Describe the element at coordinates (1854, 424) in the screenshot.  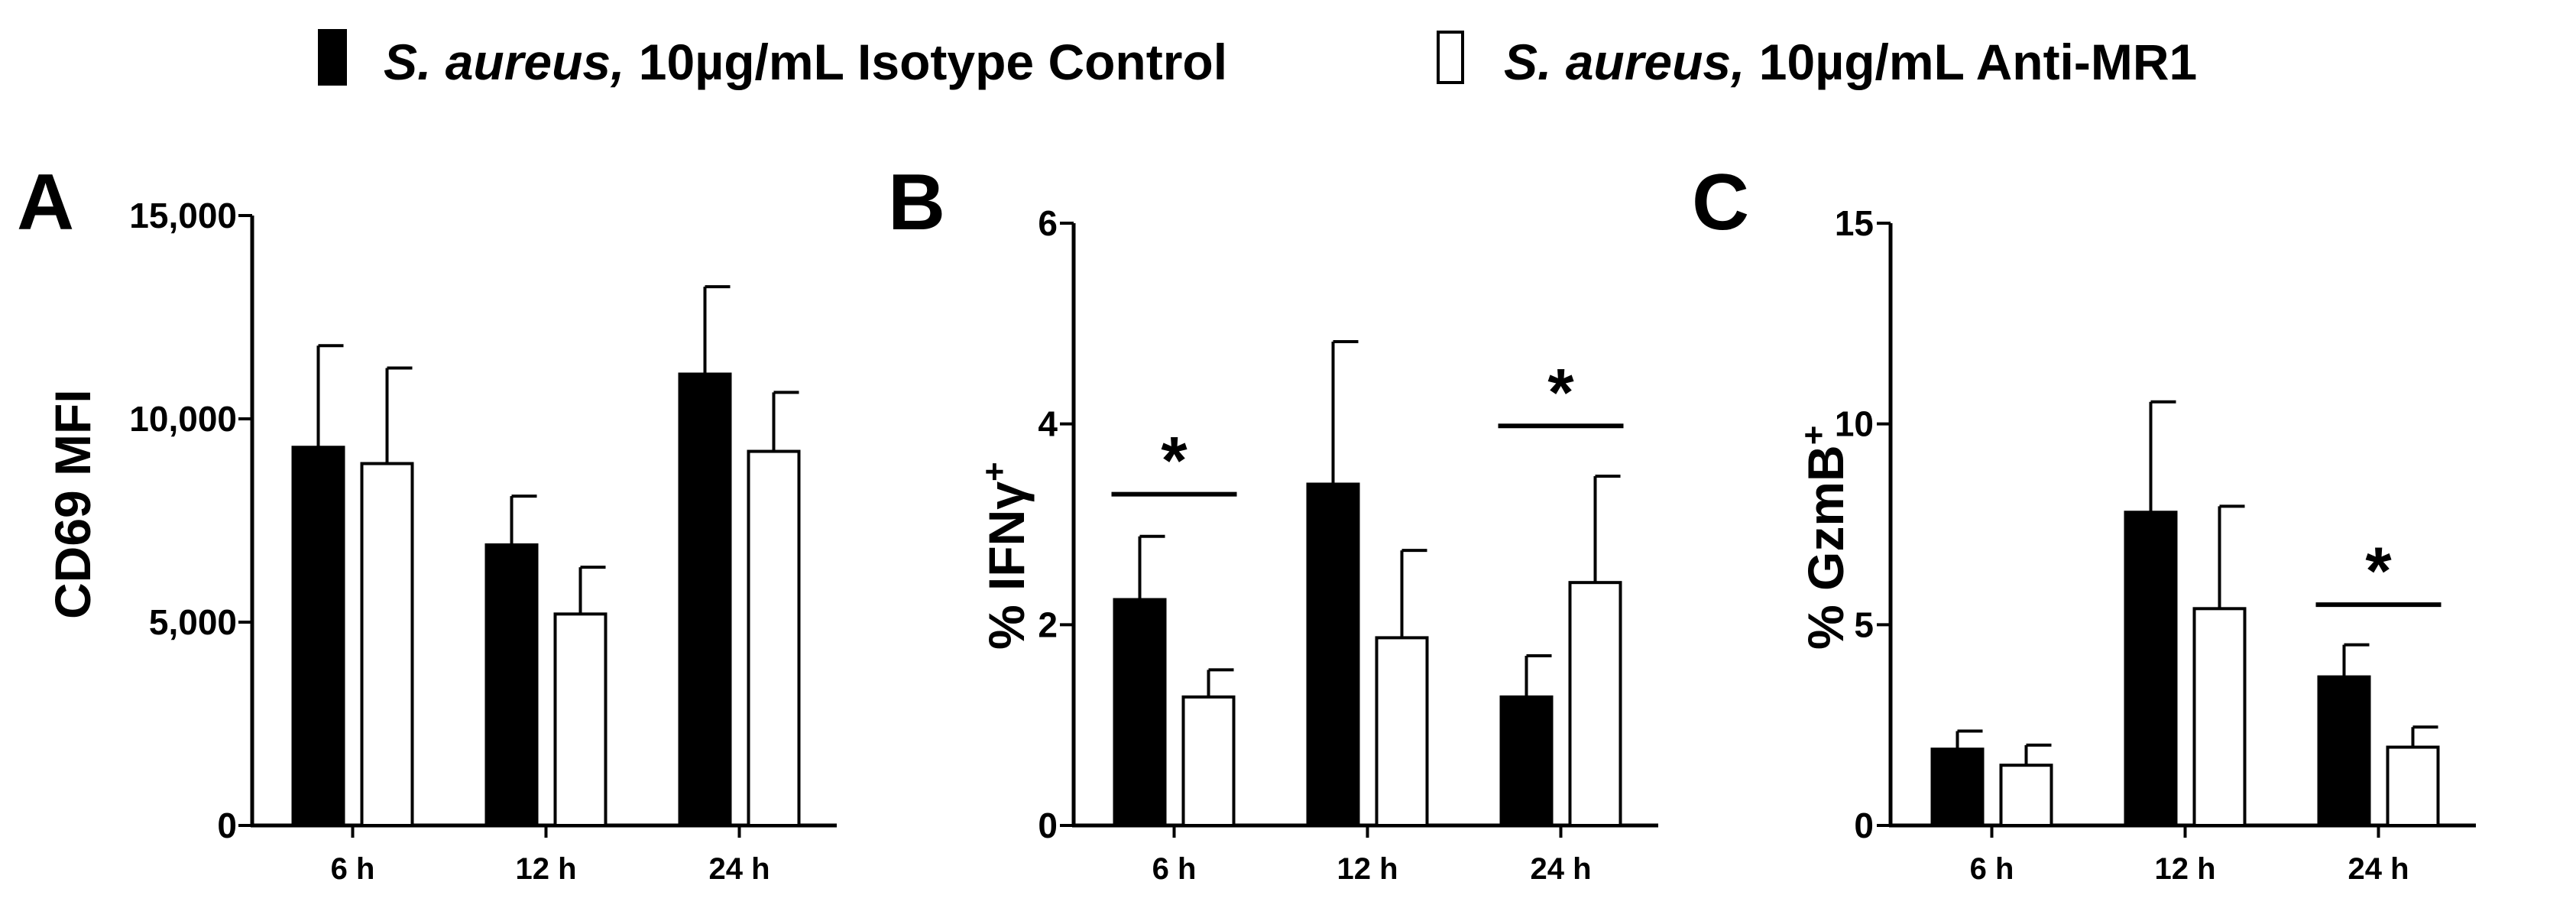
I see `y-tick-label-c: 10` at that location.